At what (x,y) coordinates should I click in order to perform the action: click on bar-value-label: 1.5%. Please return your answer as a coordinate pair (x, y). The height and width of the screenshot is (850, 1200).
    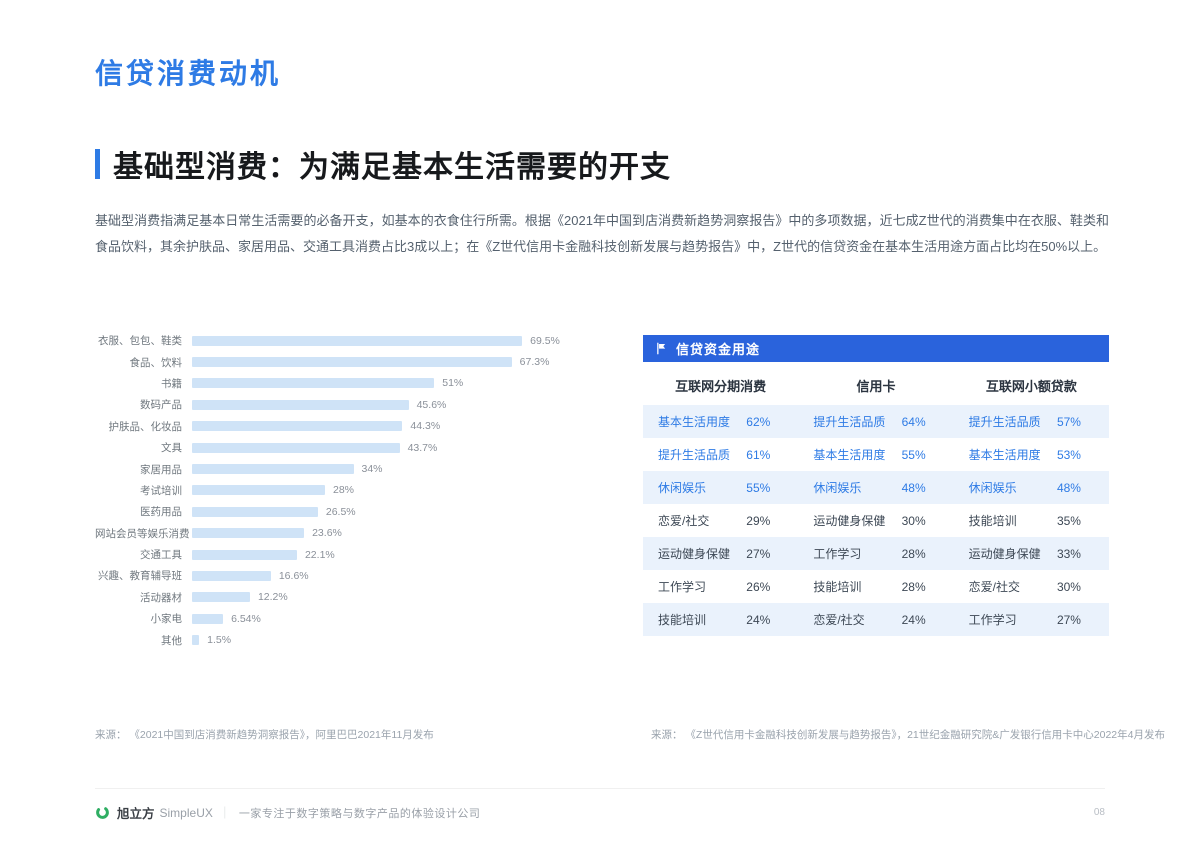
    Looking at the image, I should click on (219, 640).